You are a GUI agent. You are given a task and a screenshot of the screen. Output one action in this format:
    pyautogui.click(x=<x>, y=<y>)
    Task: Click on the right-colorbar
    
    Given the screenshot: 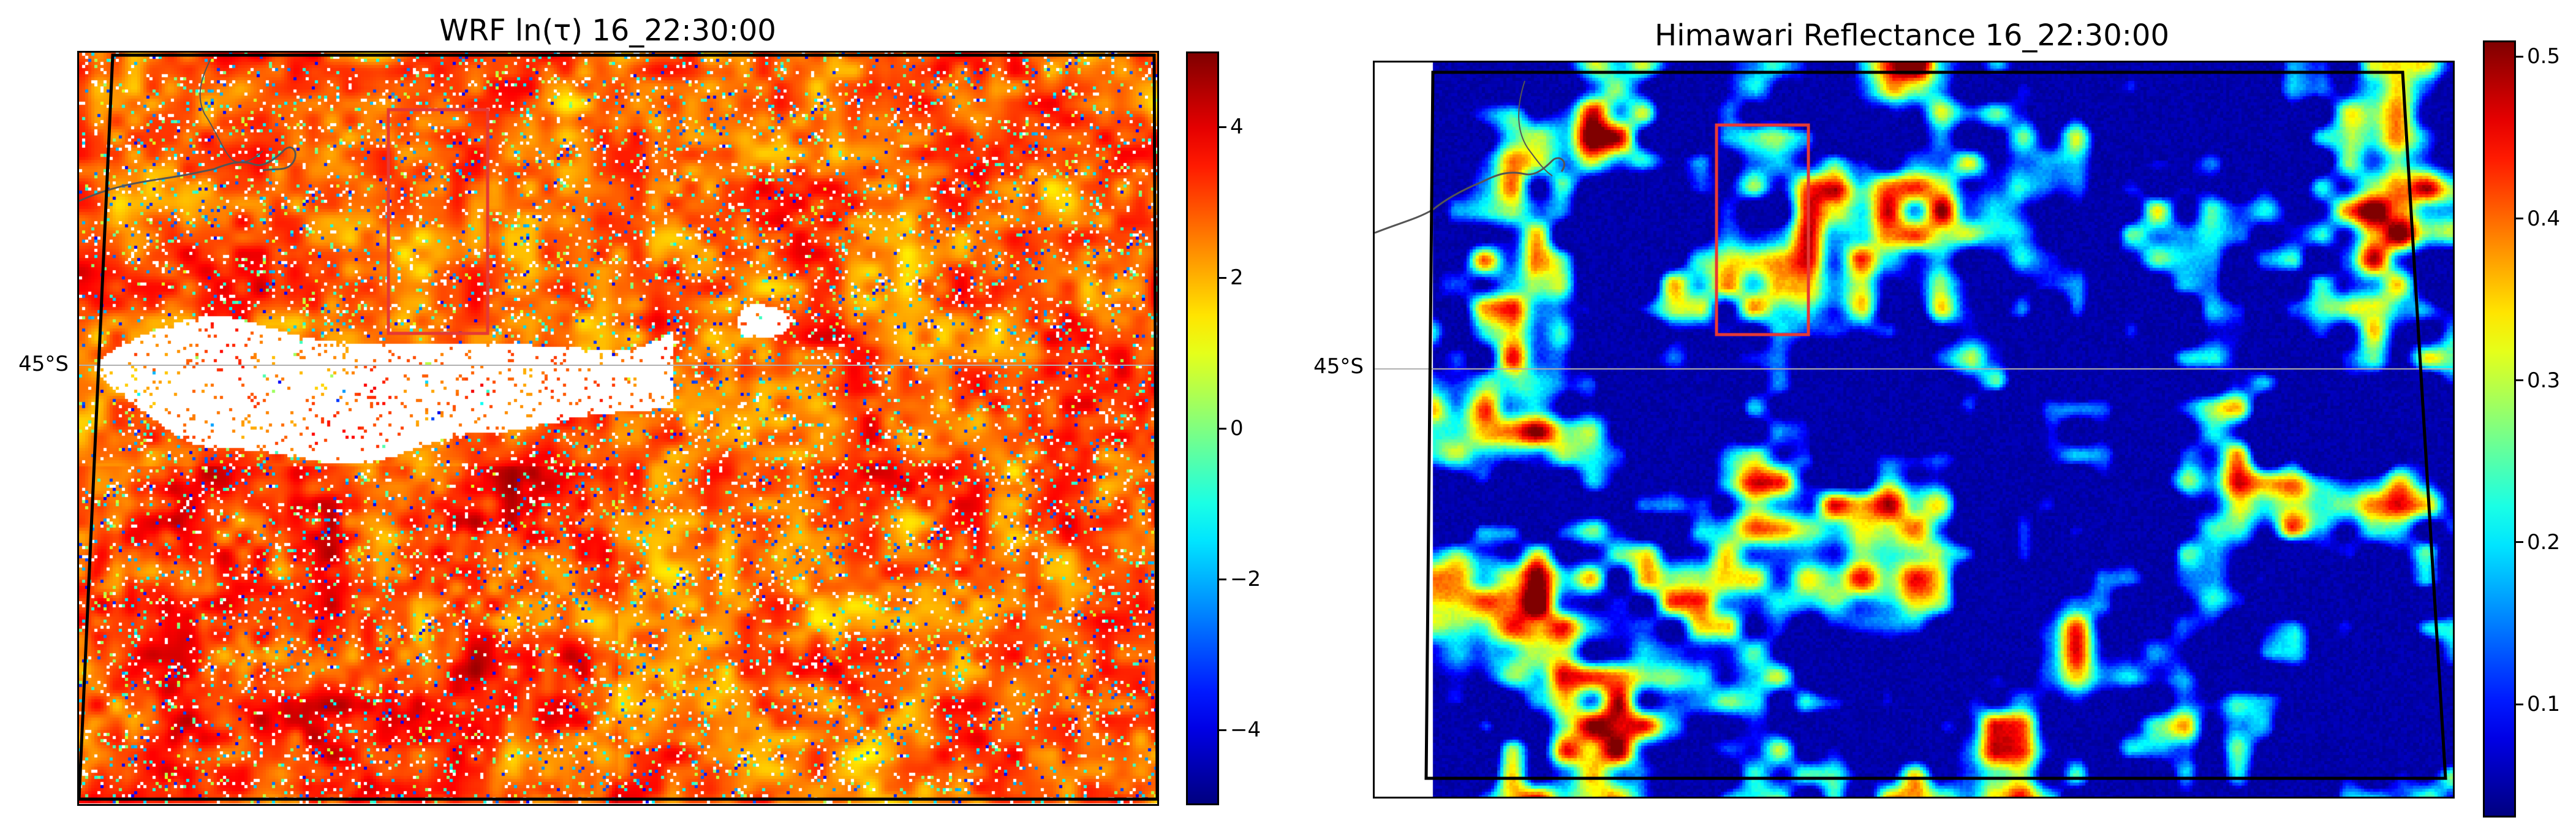 What is the action you would take?
    pyautogui.click(x=2499, y=429)
    